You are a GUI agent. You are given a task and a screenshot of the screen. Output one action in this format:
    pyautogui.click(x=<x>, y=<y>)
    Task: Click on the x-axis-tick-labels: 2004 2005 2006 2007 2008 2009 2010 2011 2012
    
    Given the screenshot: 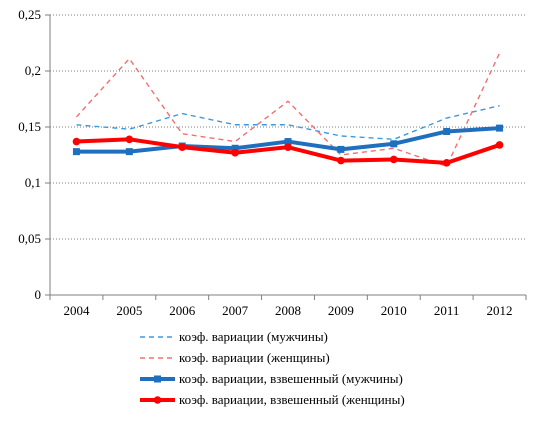 What is the action you would take?
    pyautogui.click(x=287, y=310)
    